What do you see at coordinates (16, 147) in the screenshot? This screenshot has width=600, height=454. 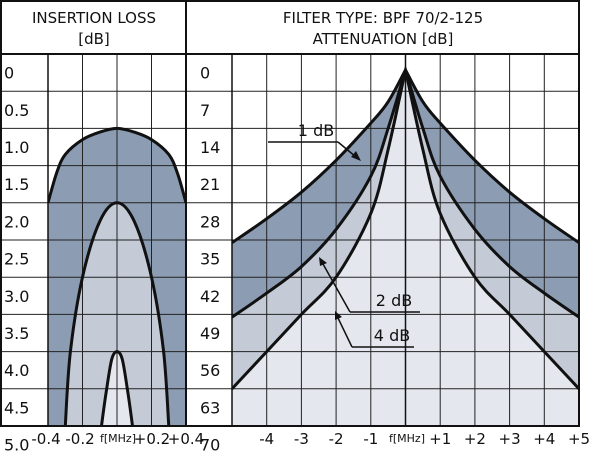 I see `insertion-y-tick: 1.0` at bounding box center [16, 147].